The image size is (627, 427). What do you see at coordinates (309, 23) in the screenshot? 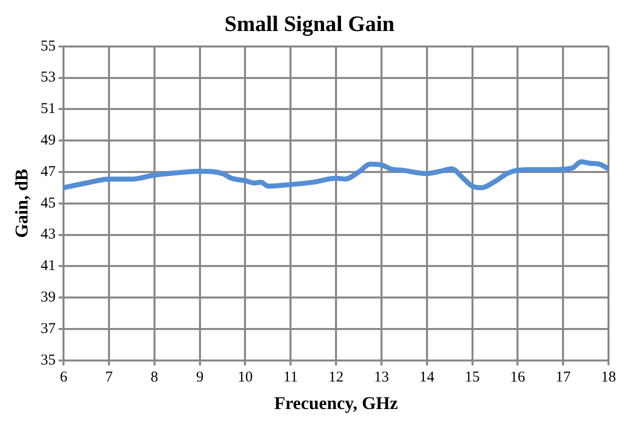
I see `chart-title: Small Signal Gain` at bounding box center [309, 23].